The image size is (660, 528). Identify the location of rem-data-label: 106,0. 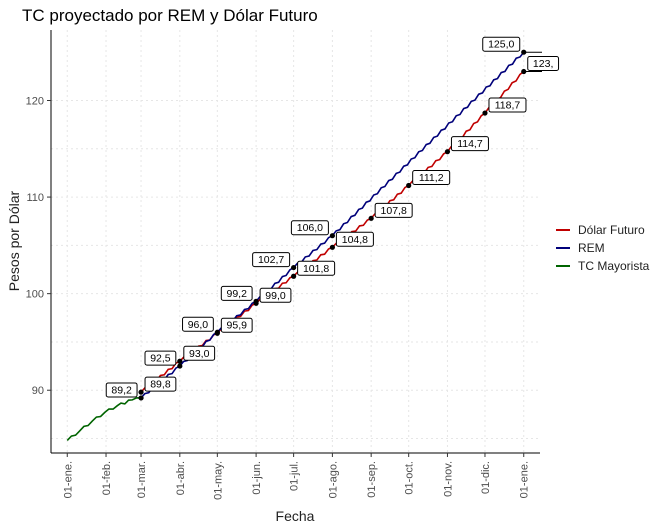
(310, 228).